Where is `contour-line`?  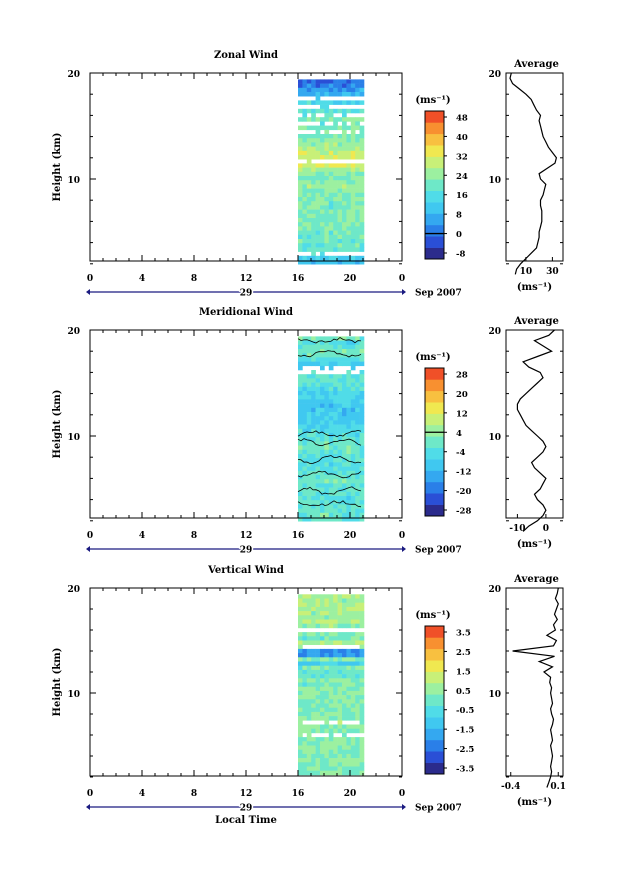 contour-line is located at coordinates (329, 433).